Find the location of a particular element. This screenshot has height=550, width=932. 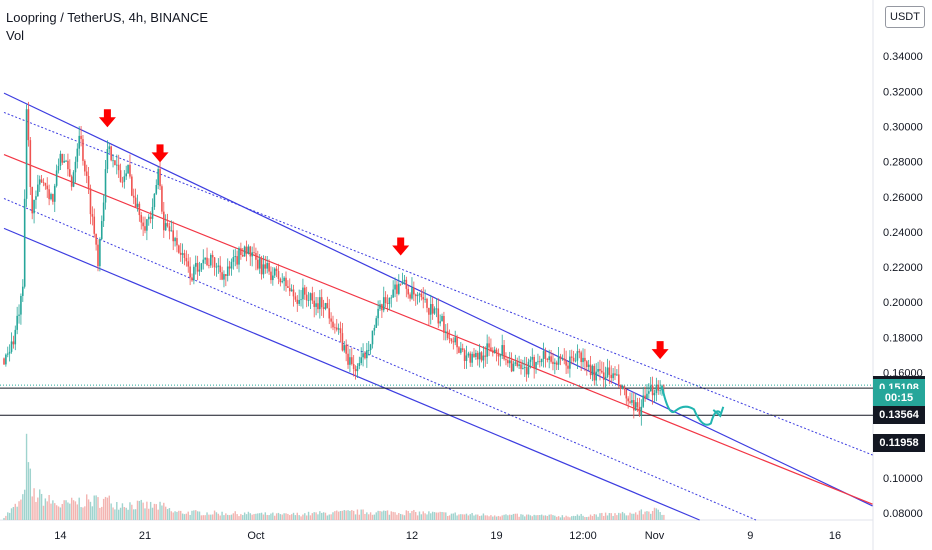

projection-path is located at coordinates (691, 406).